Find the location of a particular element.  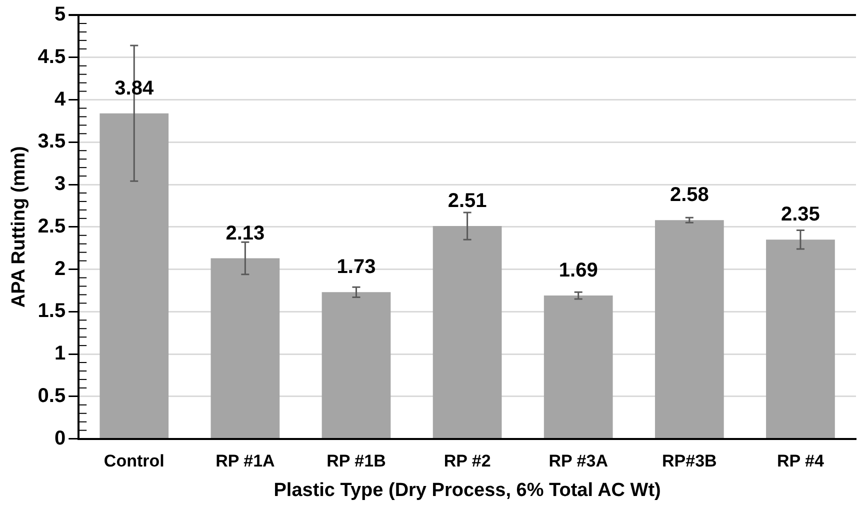

y-tick-label: 4.5 is located at coordinates (52, 57).